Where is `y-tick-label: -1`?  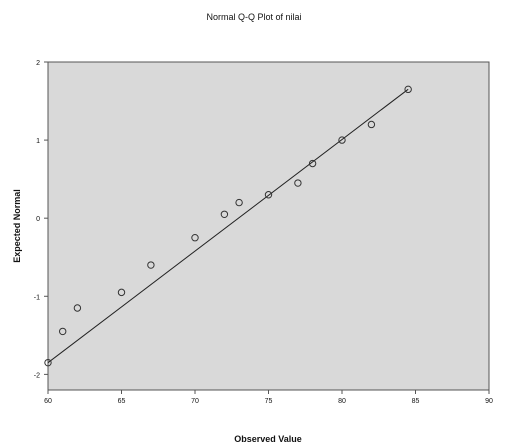
y-tick-label: -1 is located at coordinates (37, 297).